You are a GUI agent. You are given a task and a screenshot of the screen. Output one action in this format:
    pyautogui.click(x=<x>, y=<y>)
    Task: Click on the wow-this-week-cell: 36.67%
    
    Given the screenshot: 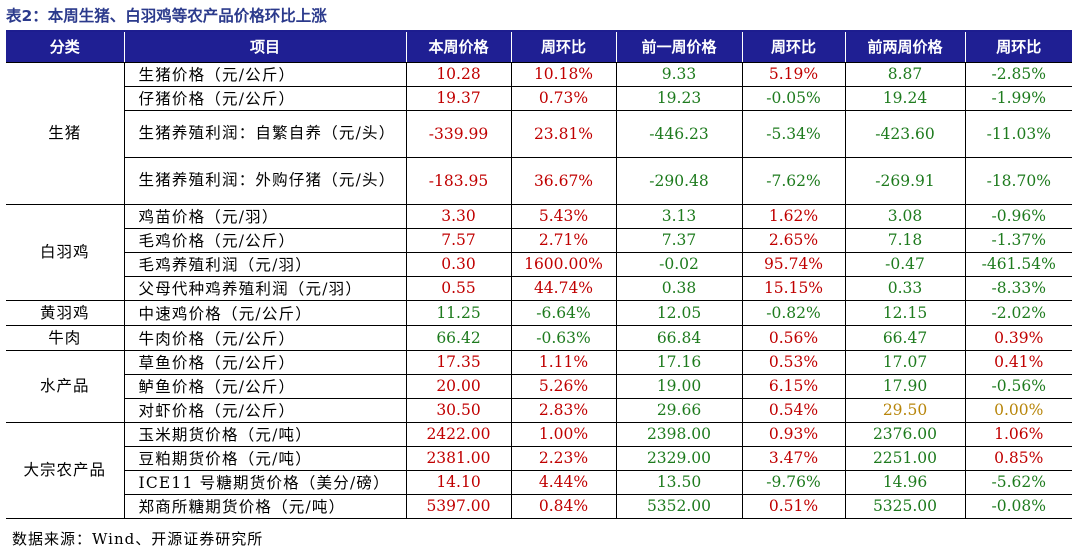 What is the action you would take?
    pyautogui.click(x=564, y=181)
    